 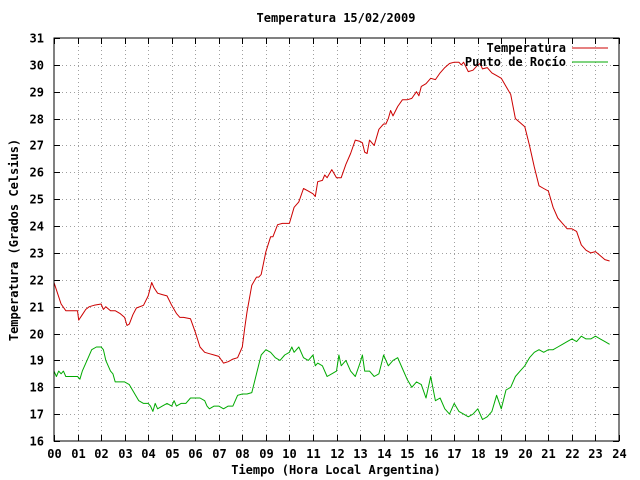 I want to click on x-axis-label: Tiempo (Hora Local Argentina), so click(x=336, y=470).